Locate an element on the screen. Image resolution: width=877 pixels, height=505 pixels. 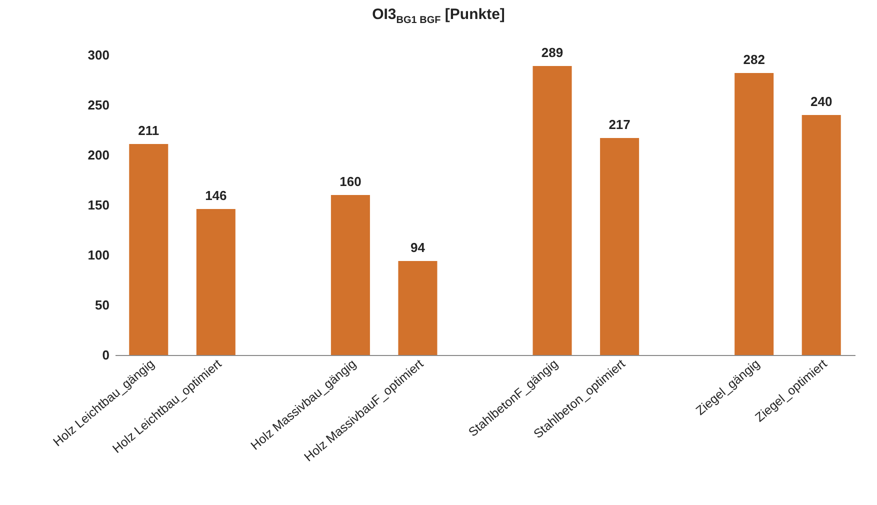
y-tick-label: 200 is located at coordinates (99, 155).